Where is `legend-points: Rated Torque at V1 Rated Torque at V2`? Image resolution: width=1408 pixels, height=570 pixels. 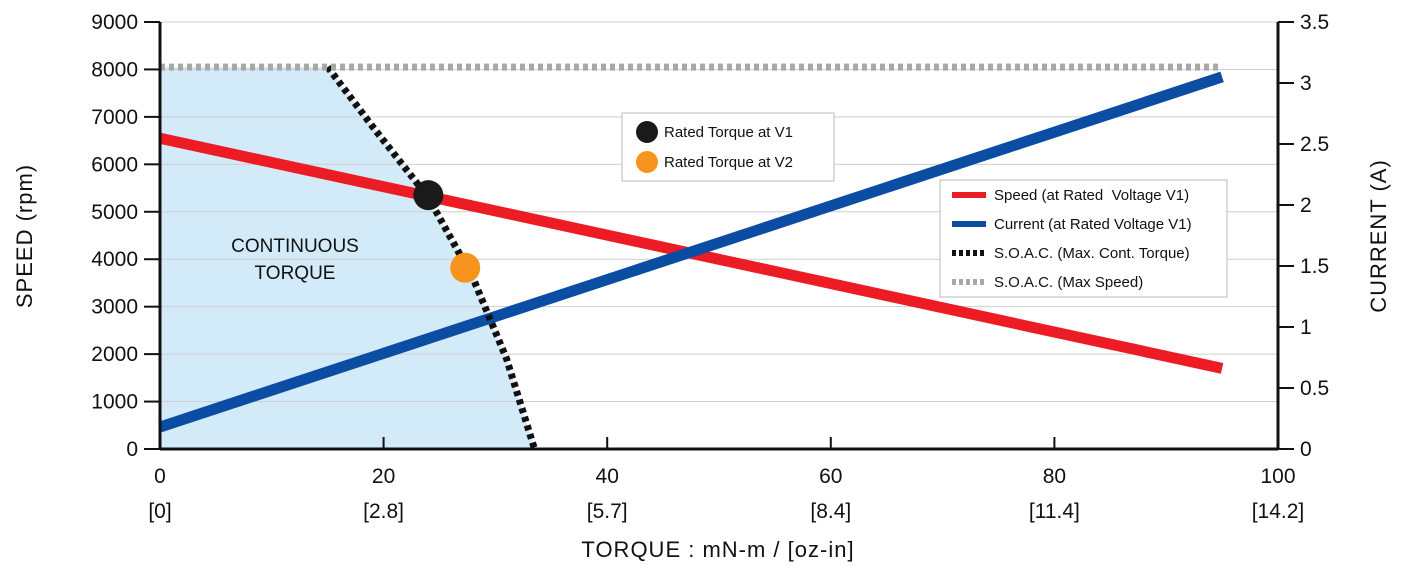
legend-points: Rated Torque at V1 Rated Torque at V2 is located at coordinates (728, 147).